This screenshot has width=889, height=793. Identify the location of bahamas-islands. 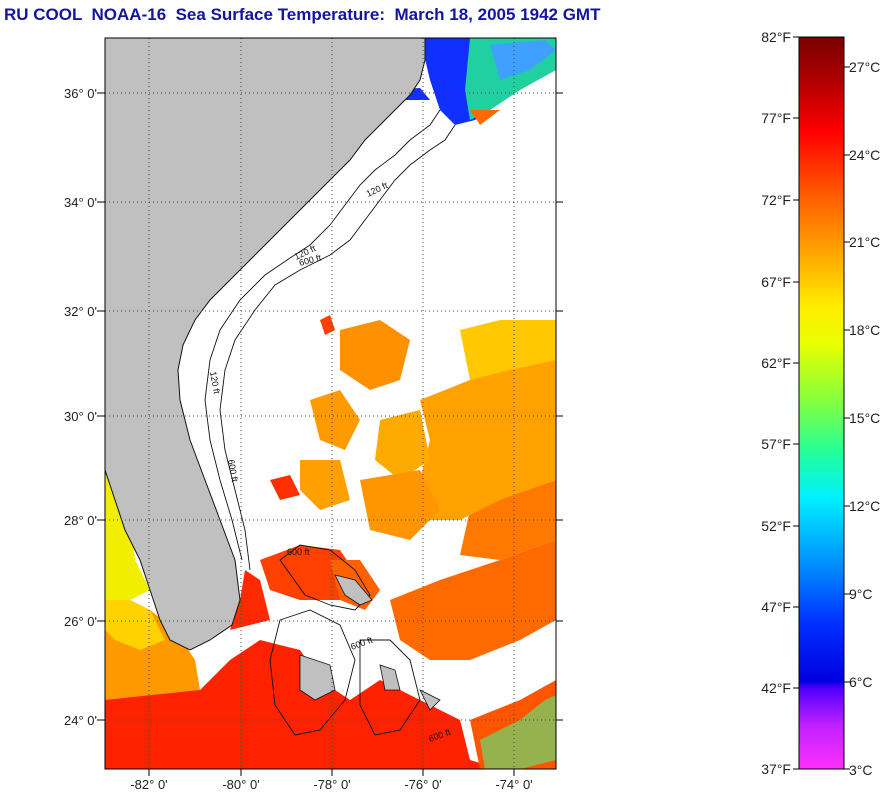
(370, 642).